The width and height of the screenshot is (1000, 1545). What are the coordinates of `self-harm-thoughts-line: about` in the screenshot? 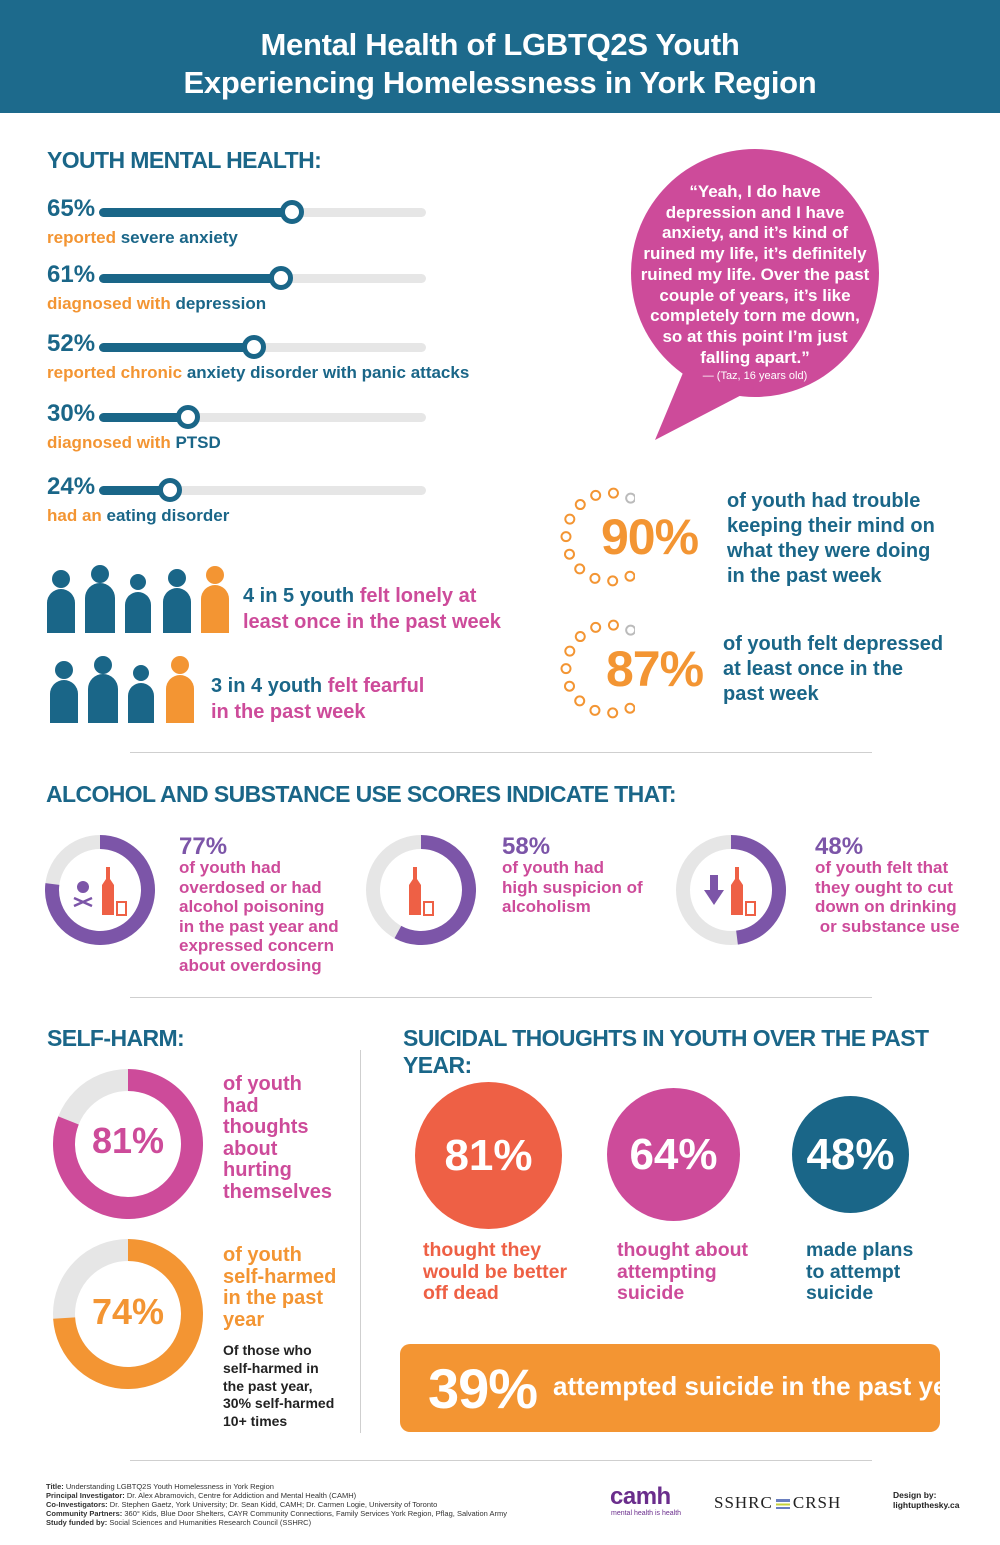 It's located at (250, 1148).